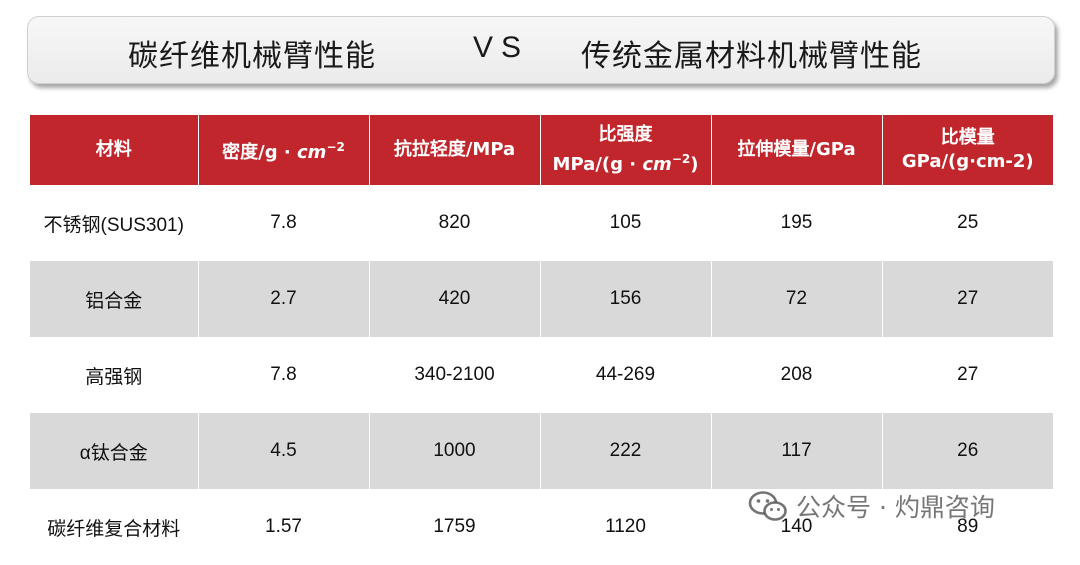 The width and height of the screenshot is (1080, 565). I want to click on title-left: 碳纤维机械臂性能, so click(252, 56).